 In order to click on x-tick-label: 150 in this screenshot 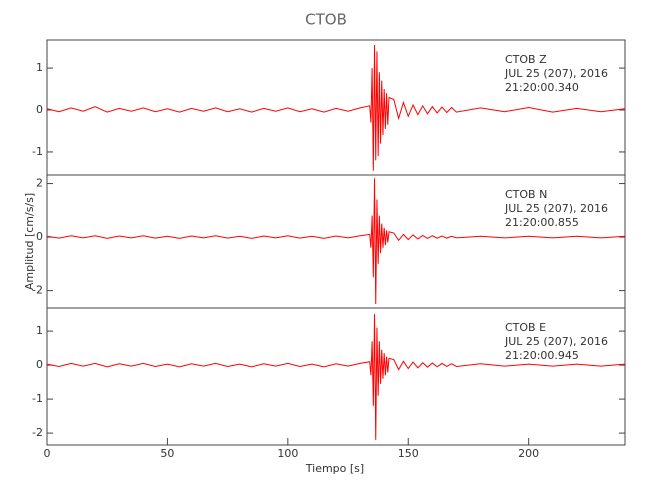, I will do `click(408, 453)`.